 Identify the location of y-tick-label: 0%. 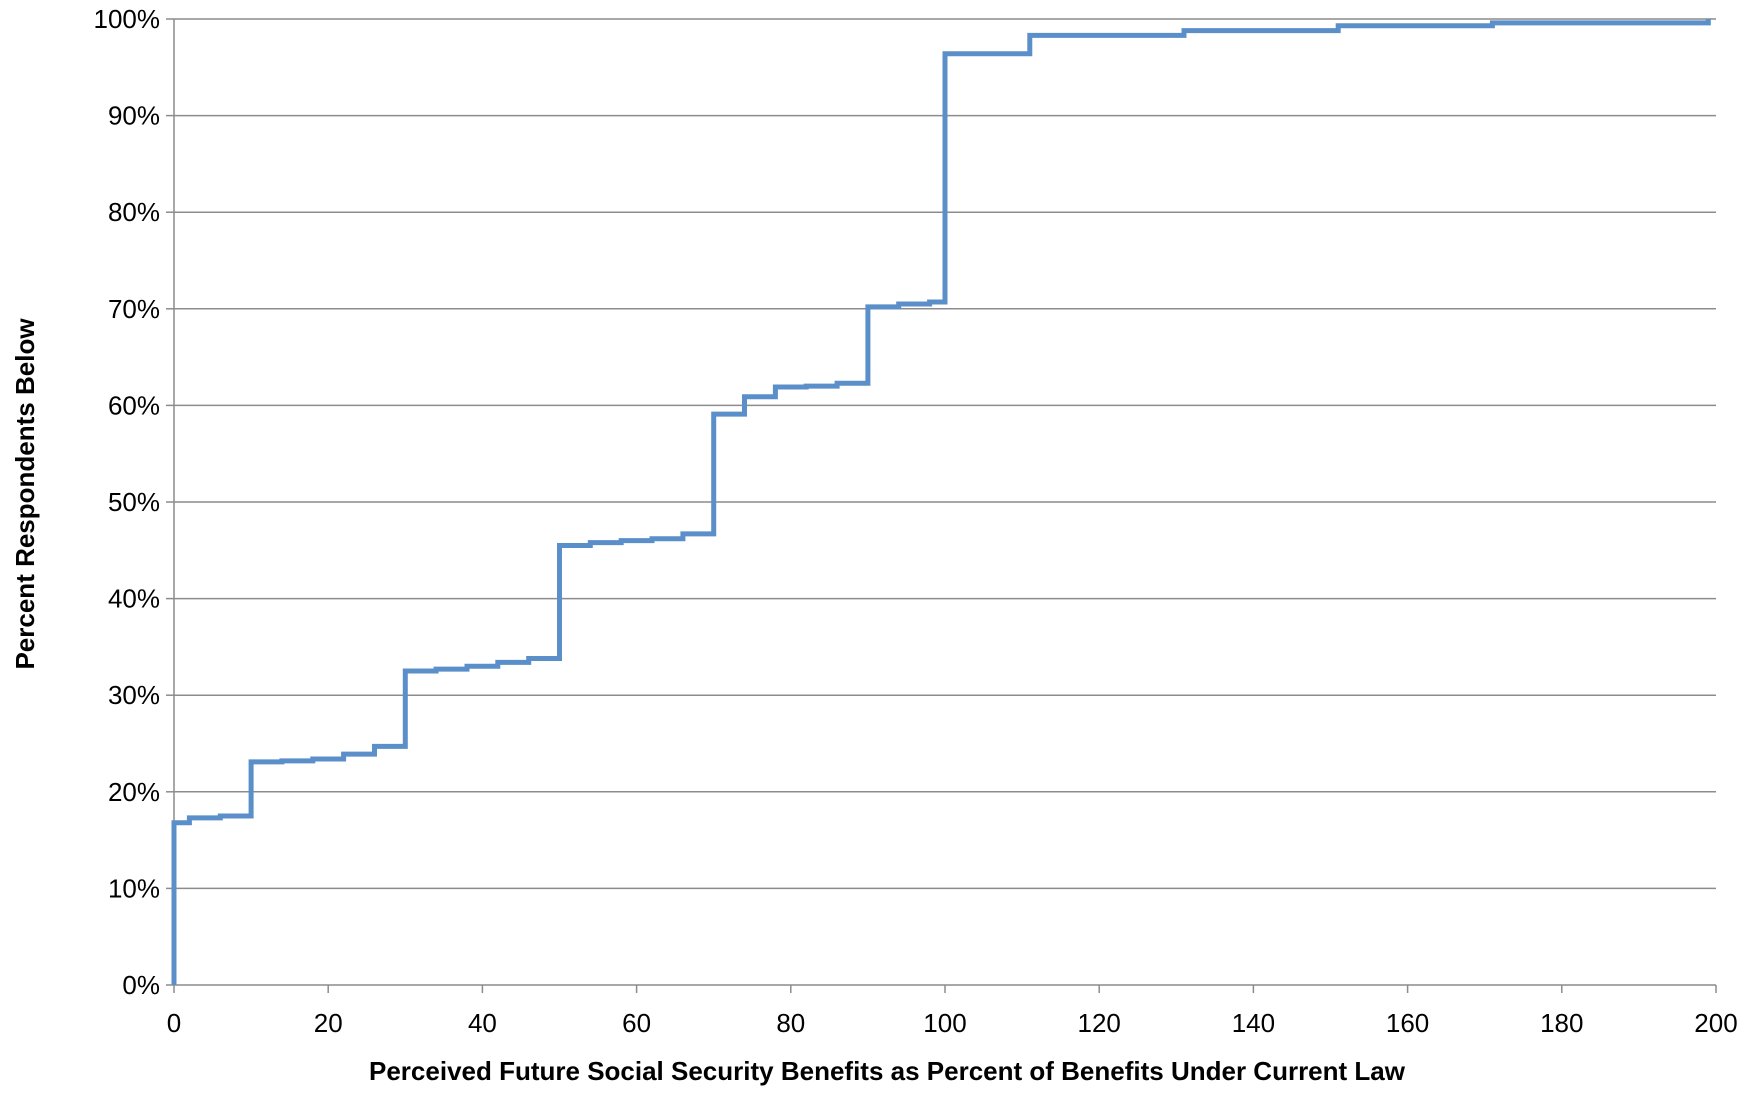
(141, 985).